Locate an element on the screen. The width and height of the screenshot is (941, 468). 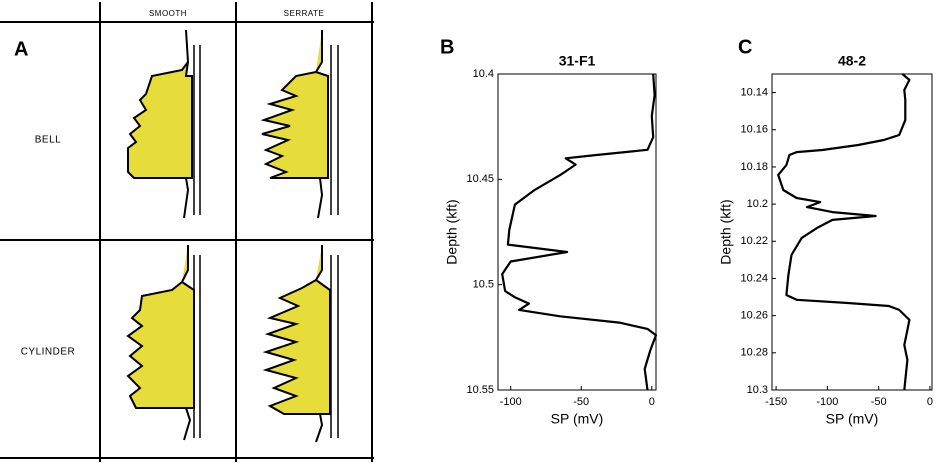
y-tick-label: 10.55 is located at coordinates (480, 390).